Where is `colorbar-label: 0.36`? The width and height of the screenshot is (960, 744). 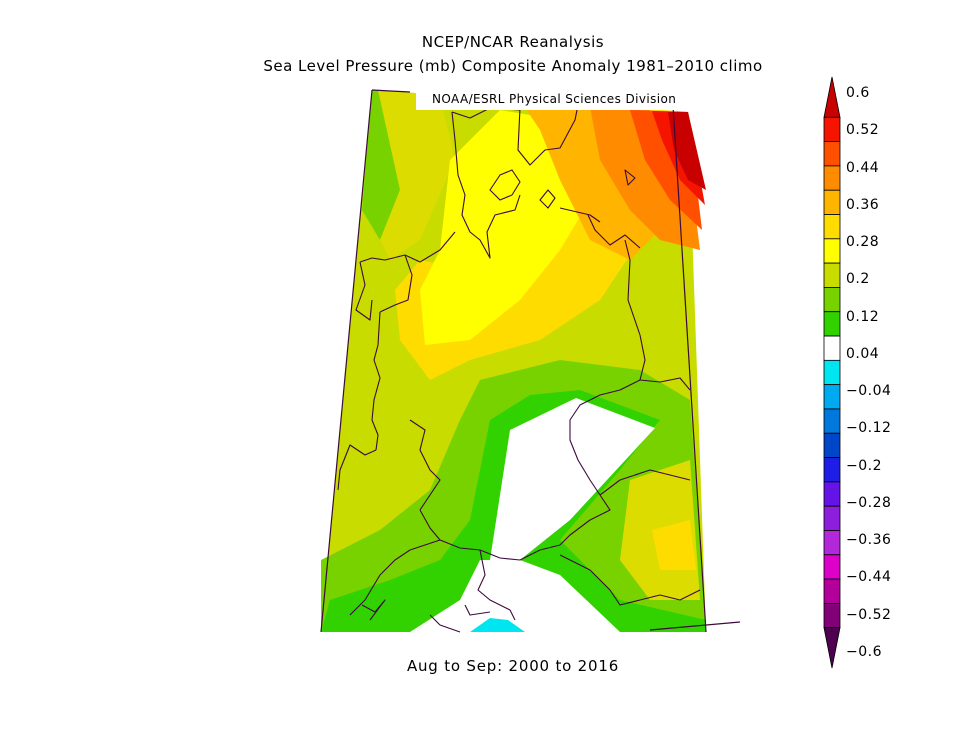 colorbar-label: 0.36 is located at coordinates (863, 204).